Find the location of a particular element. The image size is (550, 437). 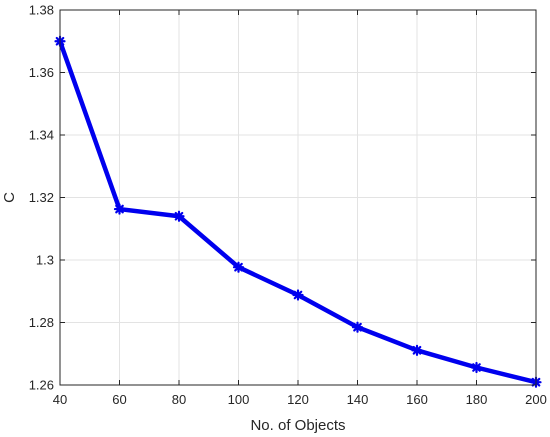

x-tick-label: 120 is located at coordinates (298, 399).